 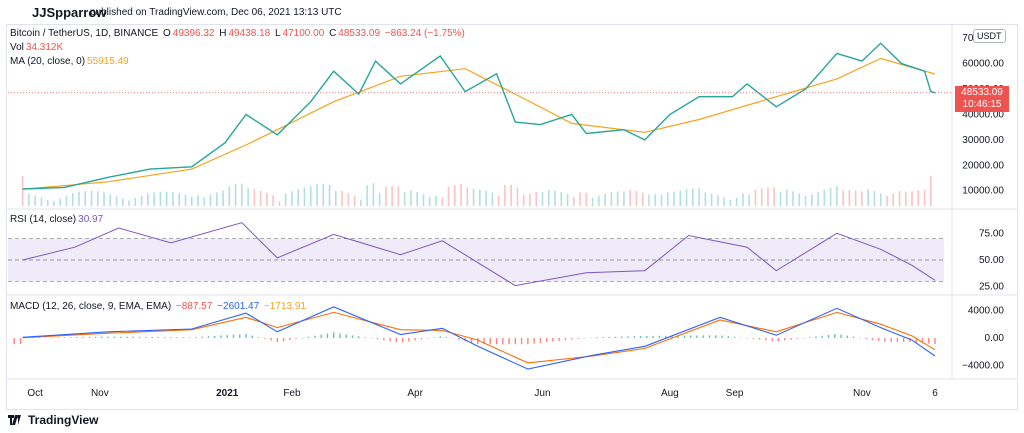 I want to click on ma-label: MA (20, close, 0), so click(x=48, y=61).